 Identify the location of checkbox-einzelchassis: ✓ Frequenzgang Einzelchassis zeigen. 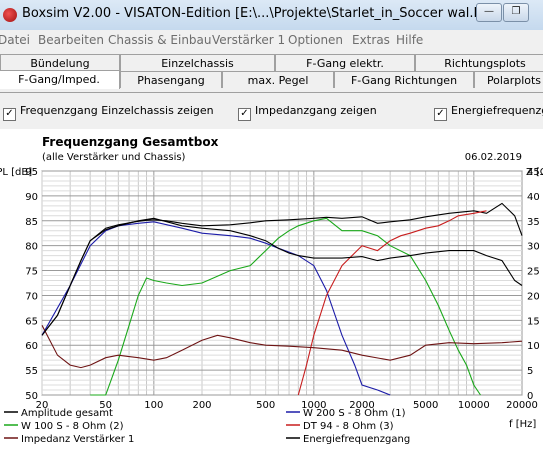
(108, 112).